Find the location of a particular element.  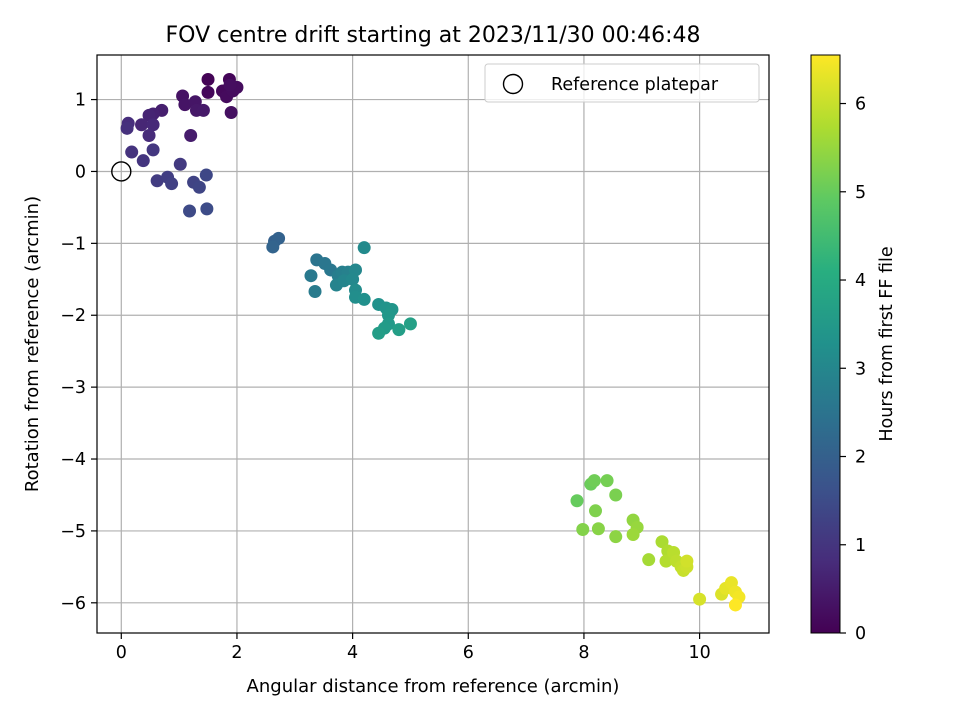

x-tick-label: 4 is located at coordinates (352, 653).